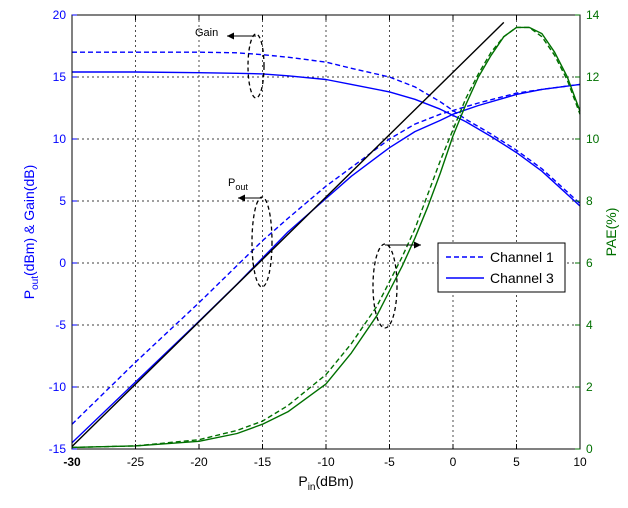 Image resolution: width=628 pixels, height=508 pixels. Describe the element at coordinates (58, 387) in the screenshot. I see `y-left-tick-label: -10` at that location.